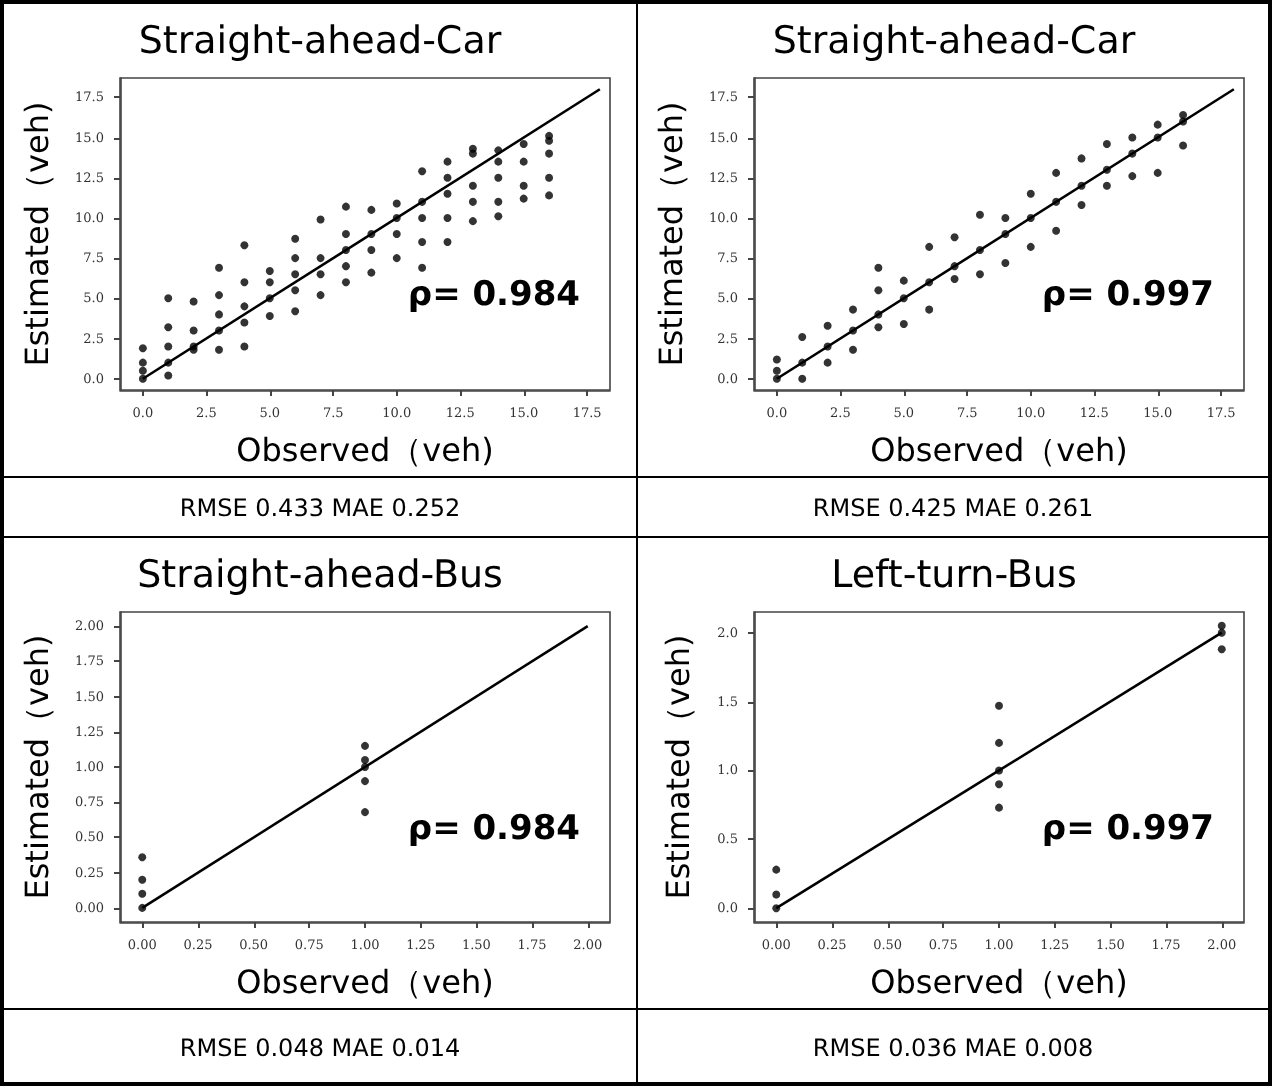 Image resolution: width=1272 pixels, height=1086 pixels. What do you see at coordinates (954, 575) in the screenshot?
I see `chart-title: Left-turn-Bus` at bounding box center [954, 575].